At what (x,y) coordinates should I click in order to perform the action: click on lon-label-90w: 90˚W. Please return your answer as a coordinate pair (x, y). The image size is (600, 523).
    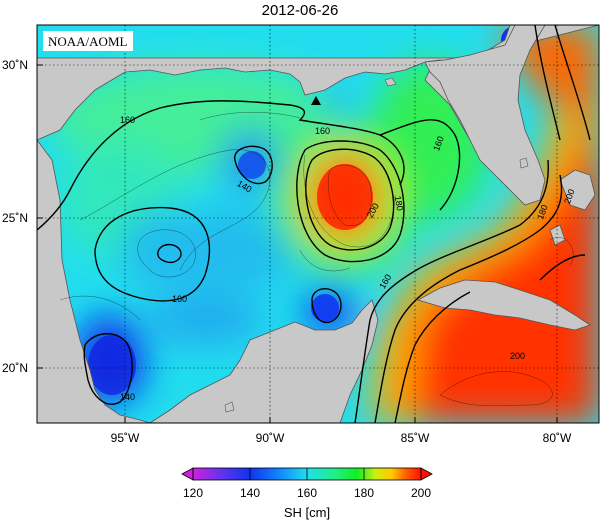
    Looking at the image, I should click on (270, 438).